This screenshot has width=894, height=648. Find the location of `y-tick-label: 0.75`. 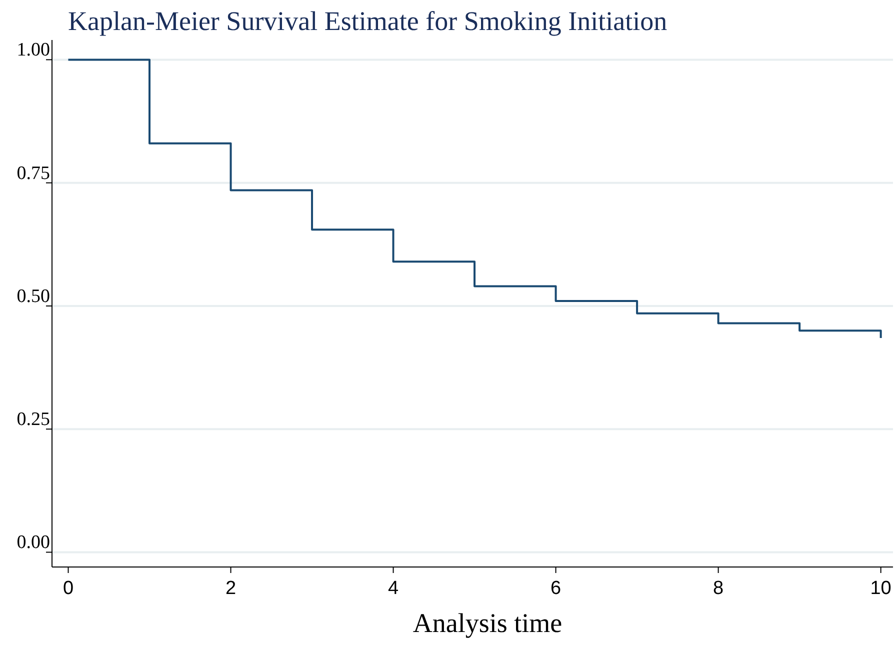

y-tick-label: 0.75 is located at coordinates (33, 173).